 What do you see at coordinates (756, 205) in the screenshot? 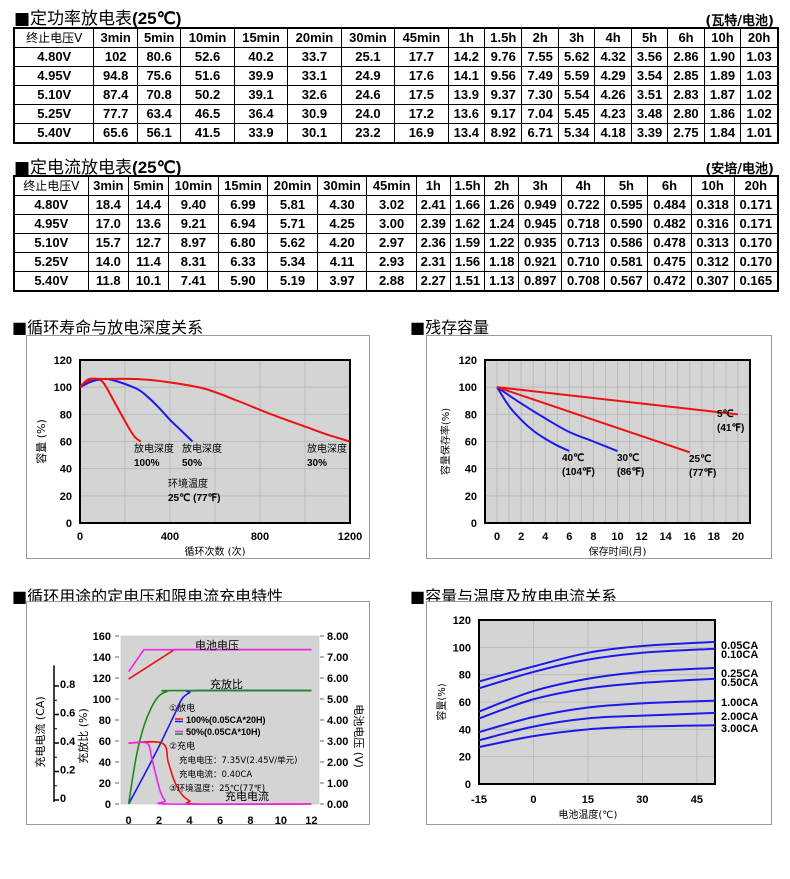
I see `value-cell: 0.171` at bounding box center [756, 205].